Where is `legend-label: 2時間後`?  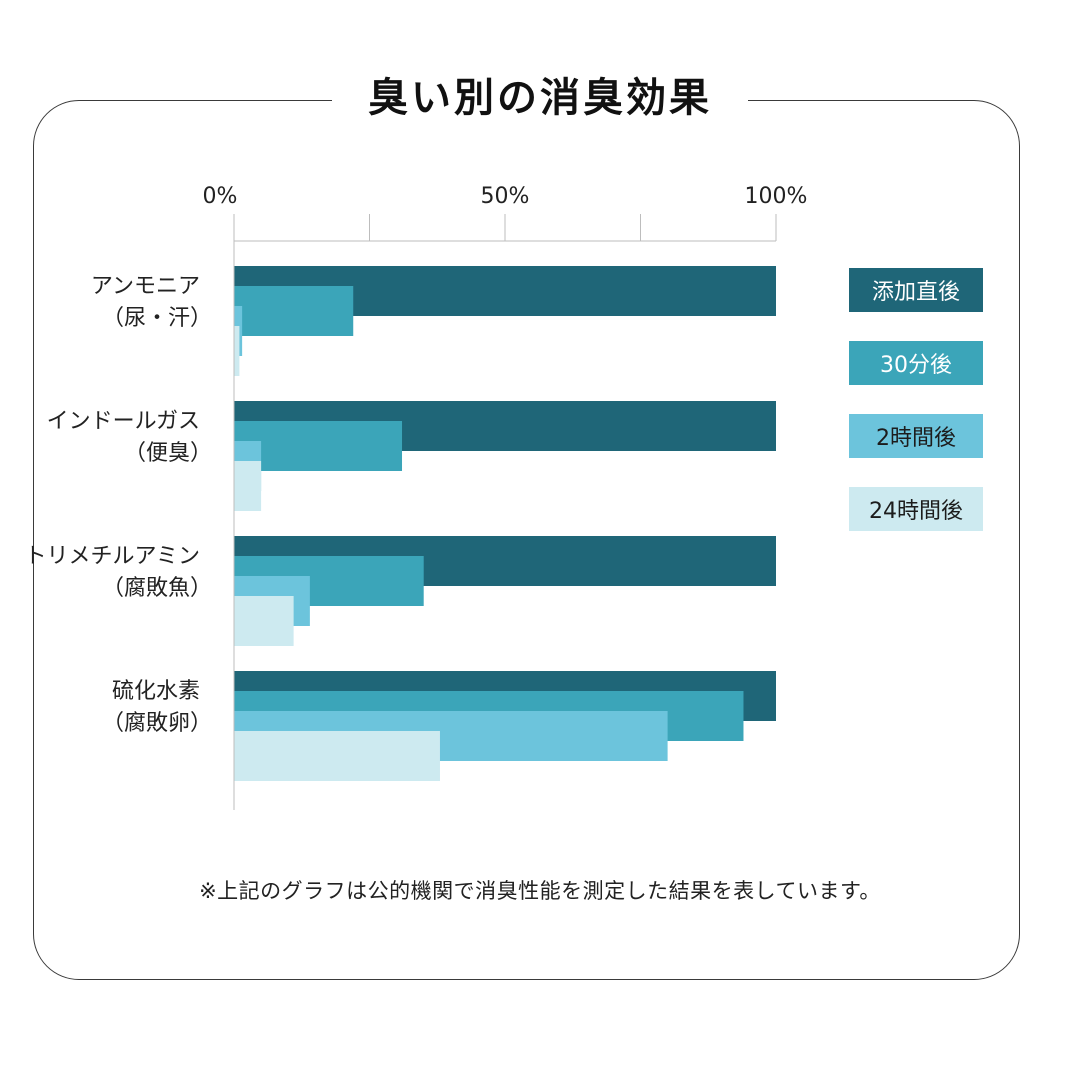 legend-label: 2時間後 is located at coordinates (916, 438).